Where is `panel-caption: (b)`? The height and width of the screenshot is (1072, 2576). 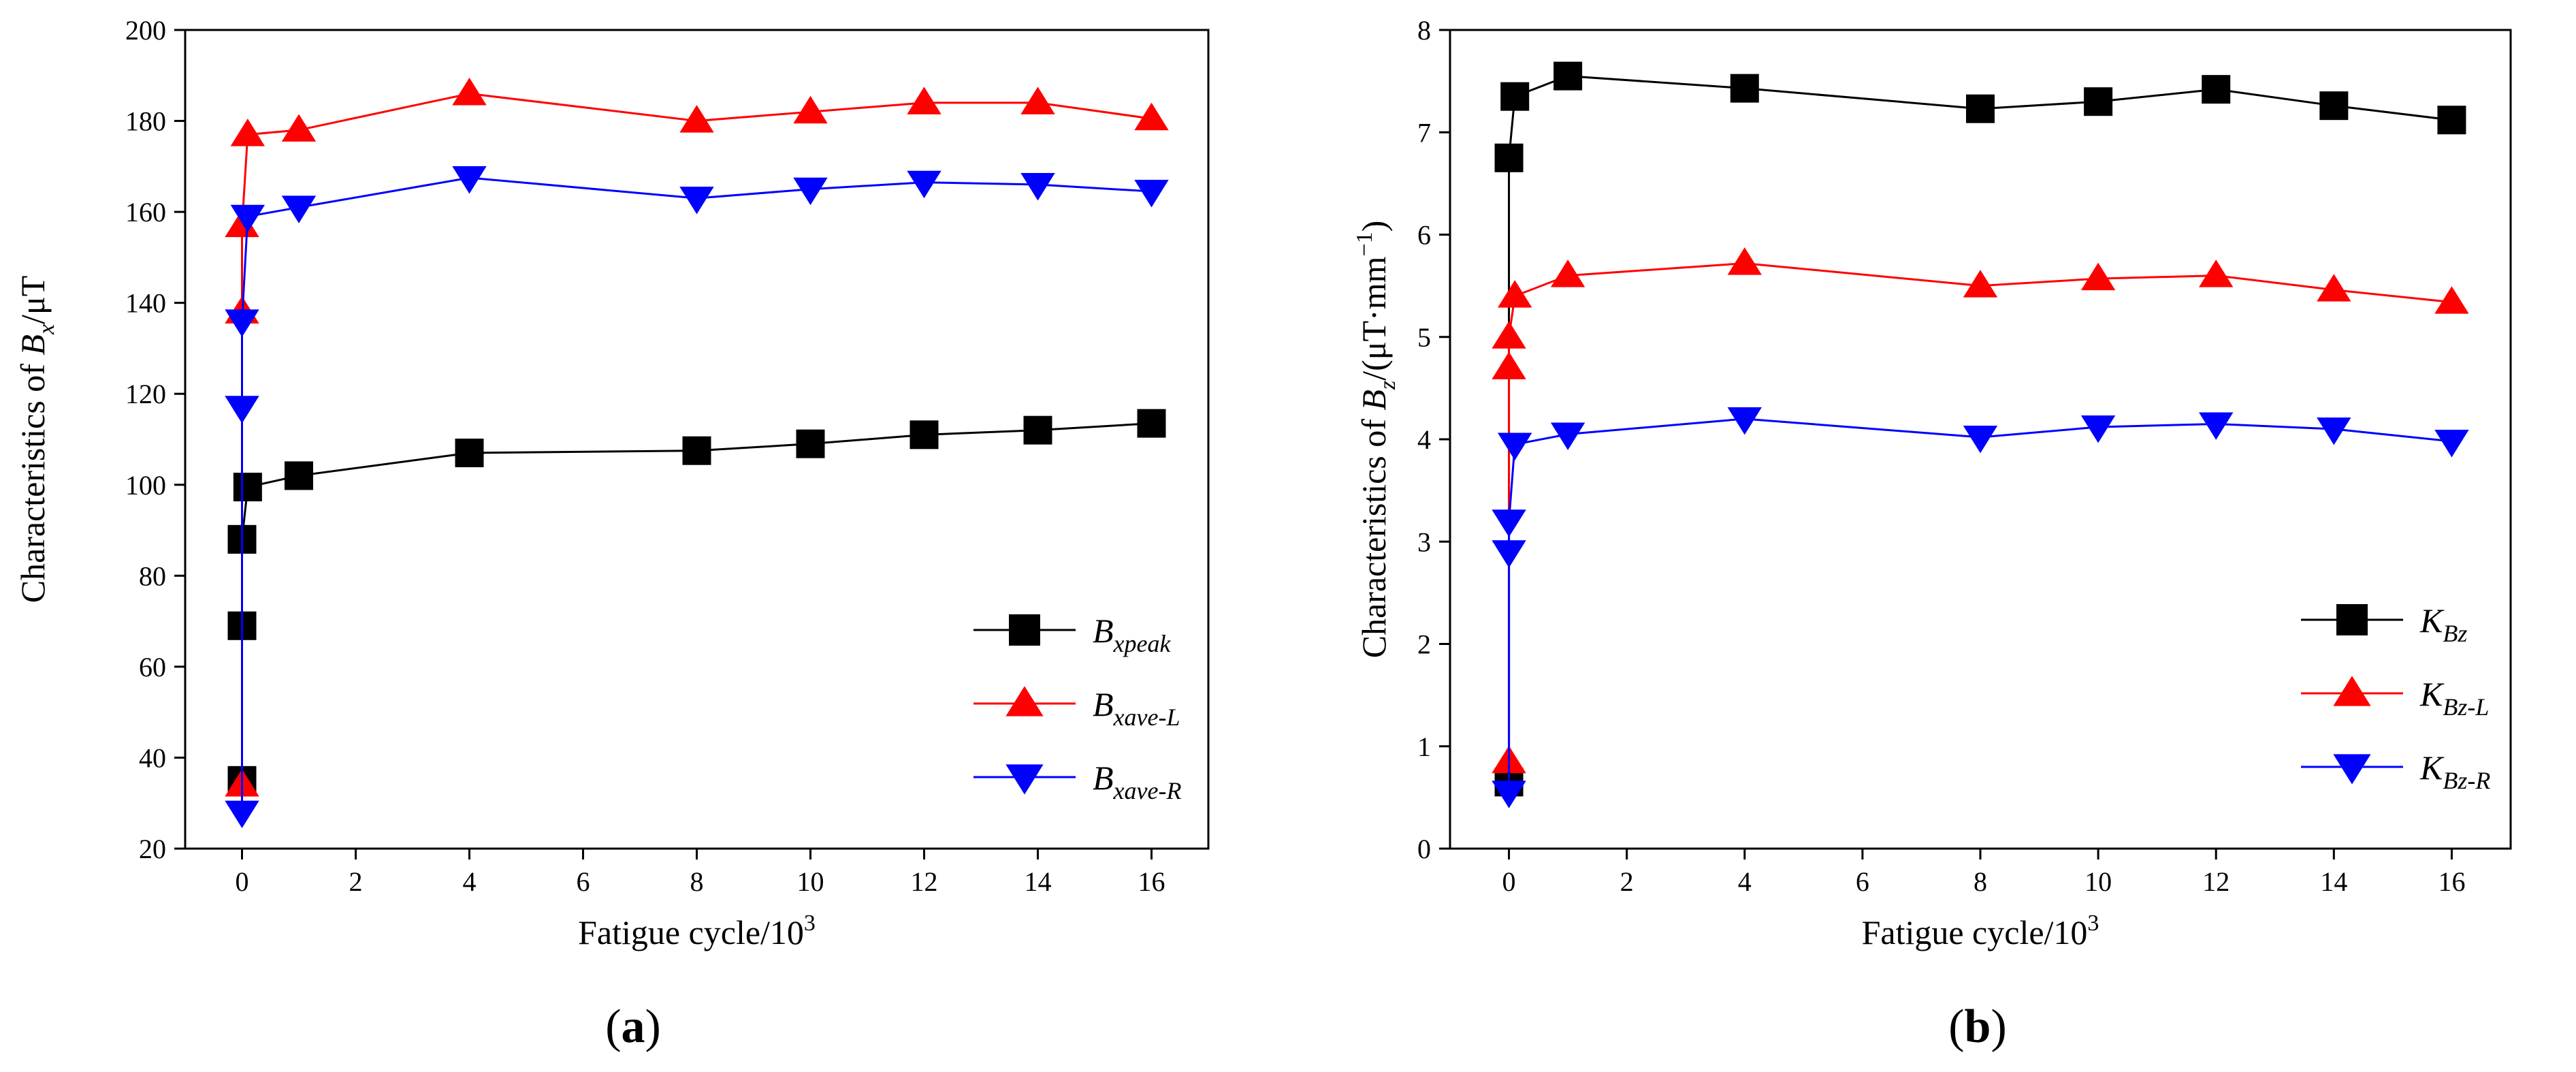 panel-caption: (b) is located at coordinates (1977, 1026).